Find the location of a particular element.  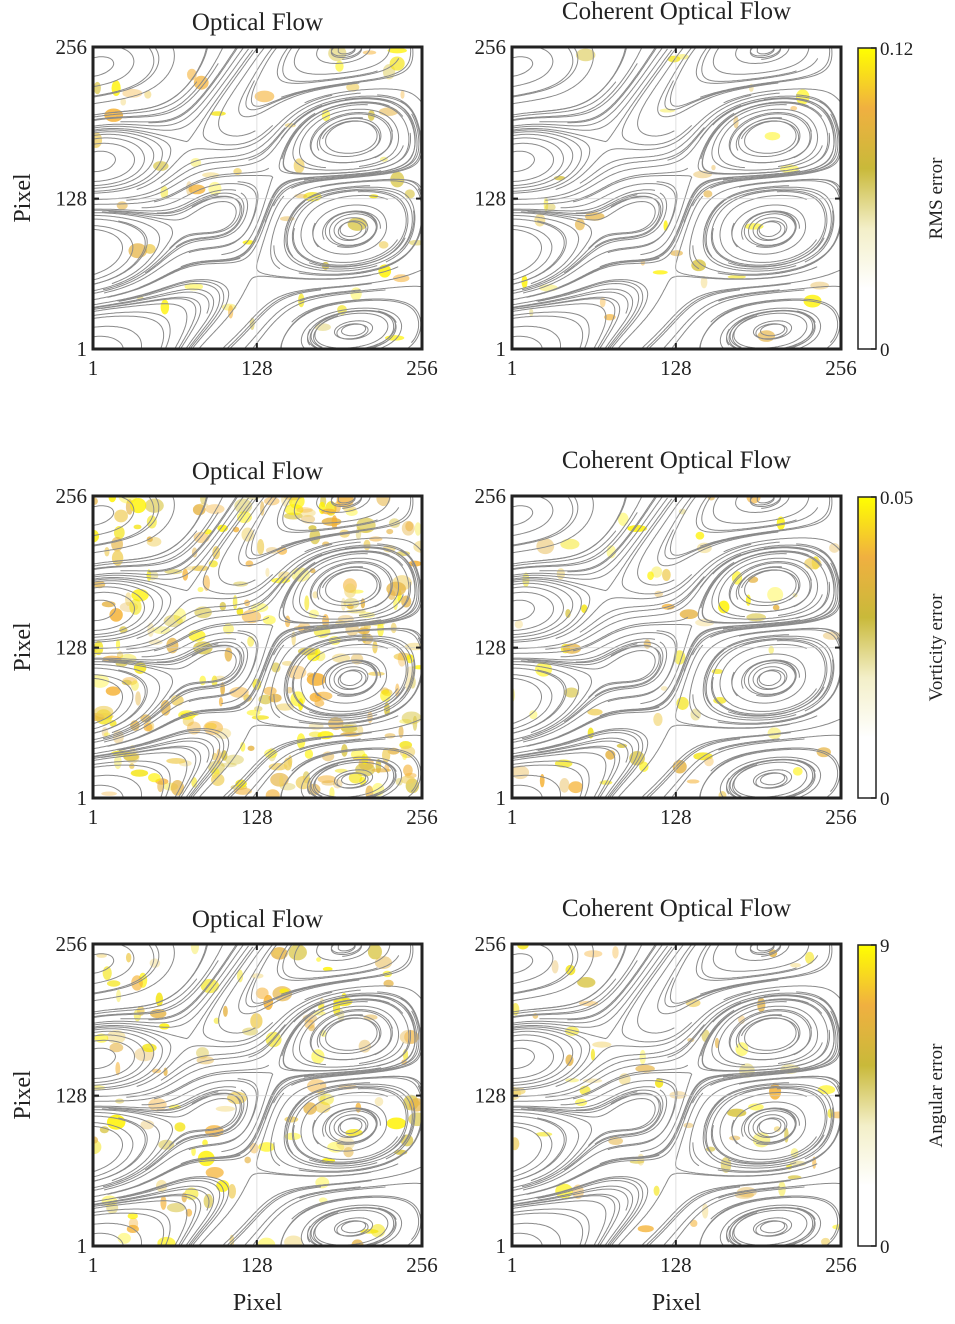

axes-frame is located at coordinates (676, 1095).